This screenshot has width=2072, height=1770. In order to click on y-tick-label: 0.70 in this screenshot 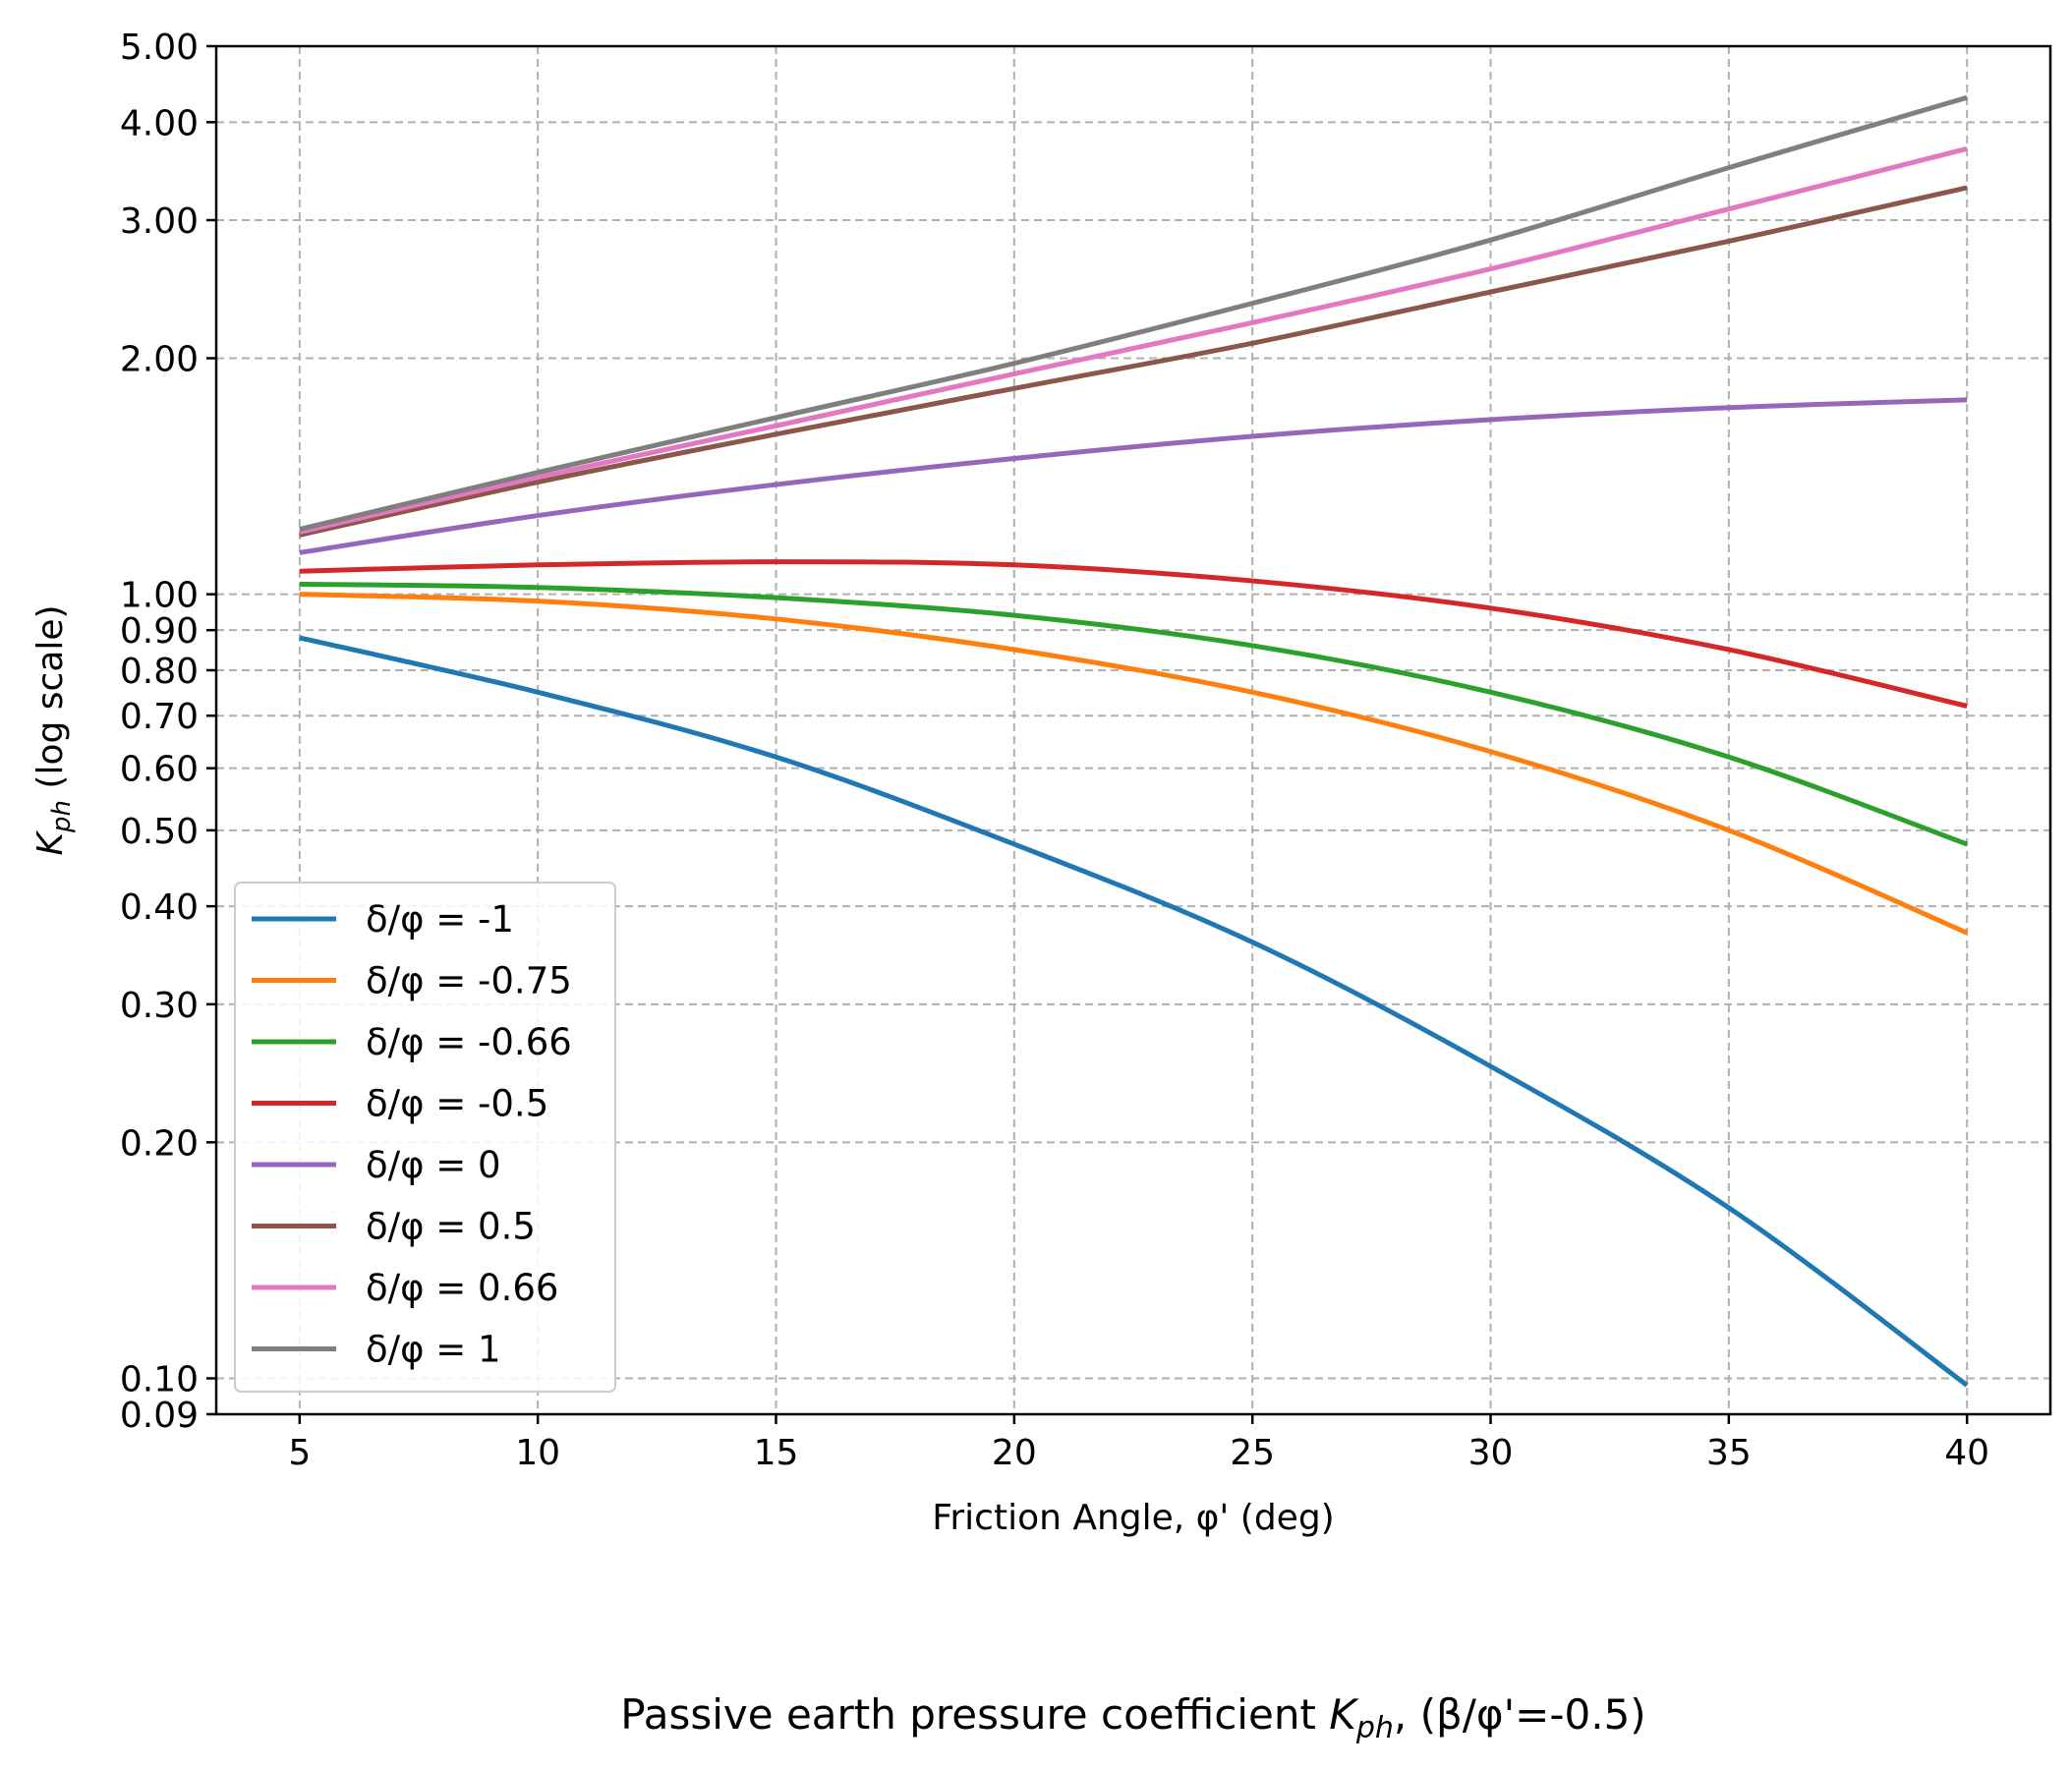, I will do `click(159, 717)`.